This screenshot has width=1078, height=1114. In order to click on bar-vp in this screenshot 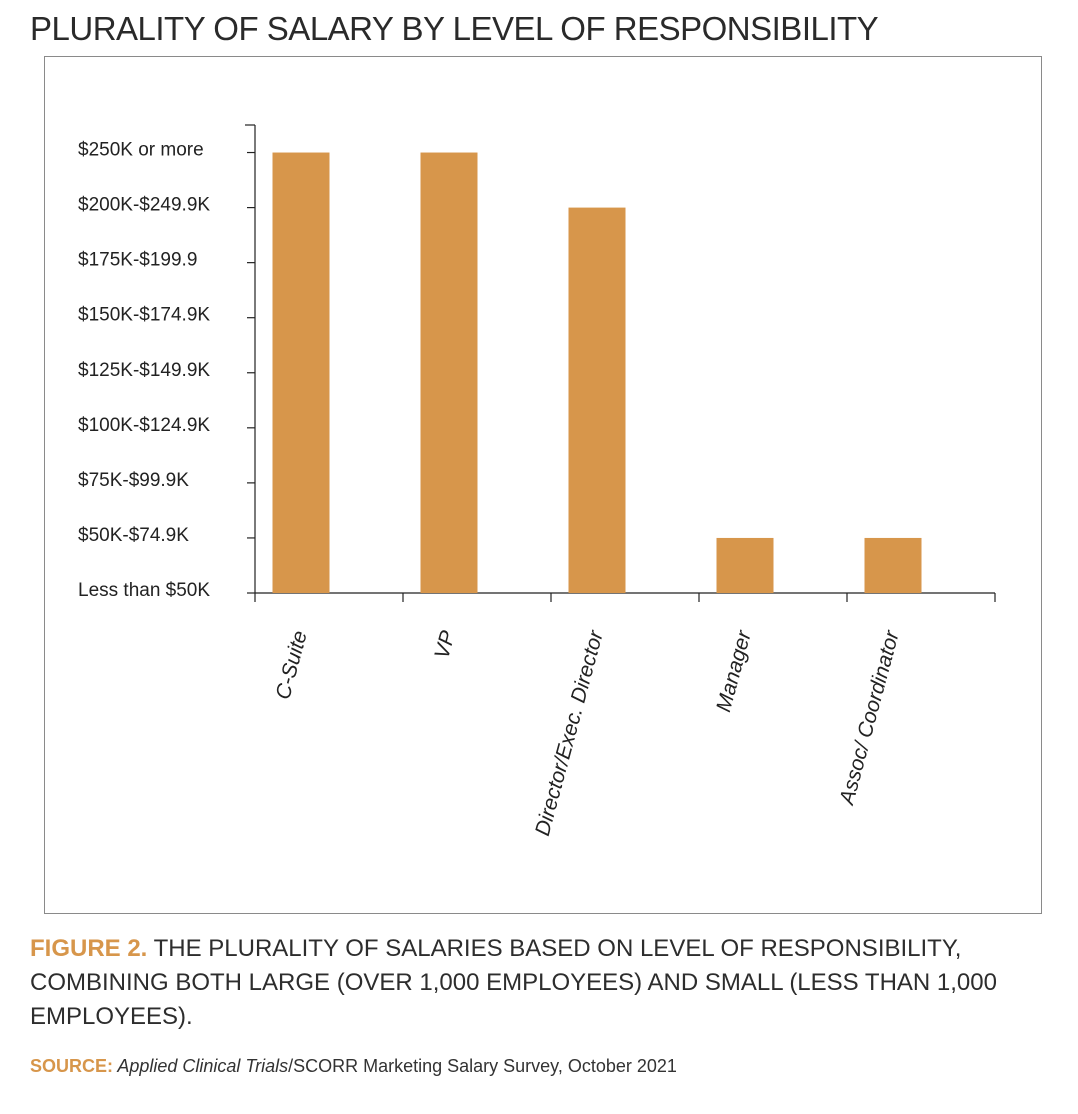, I will do `click(449, 372)`.